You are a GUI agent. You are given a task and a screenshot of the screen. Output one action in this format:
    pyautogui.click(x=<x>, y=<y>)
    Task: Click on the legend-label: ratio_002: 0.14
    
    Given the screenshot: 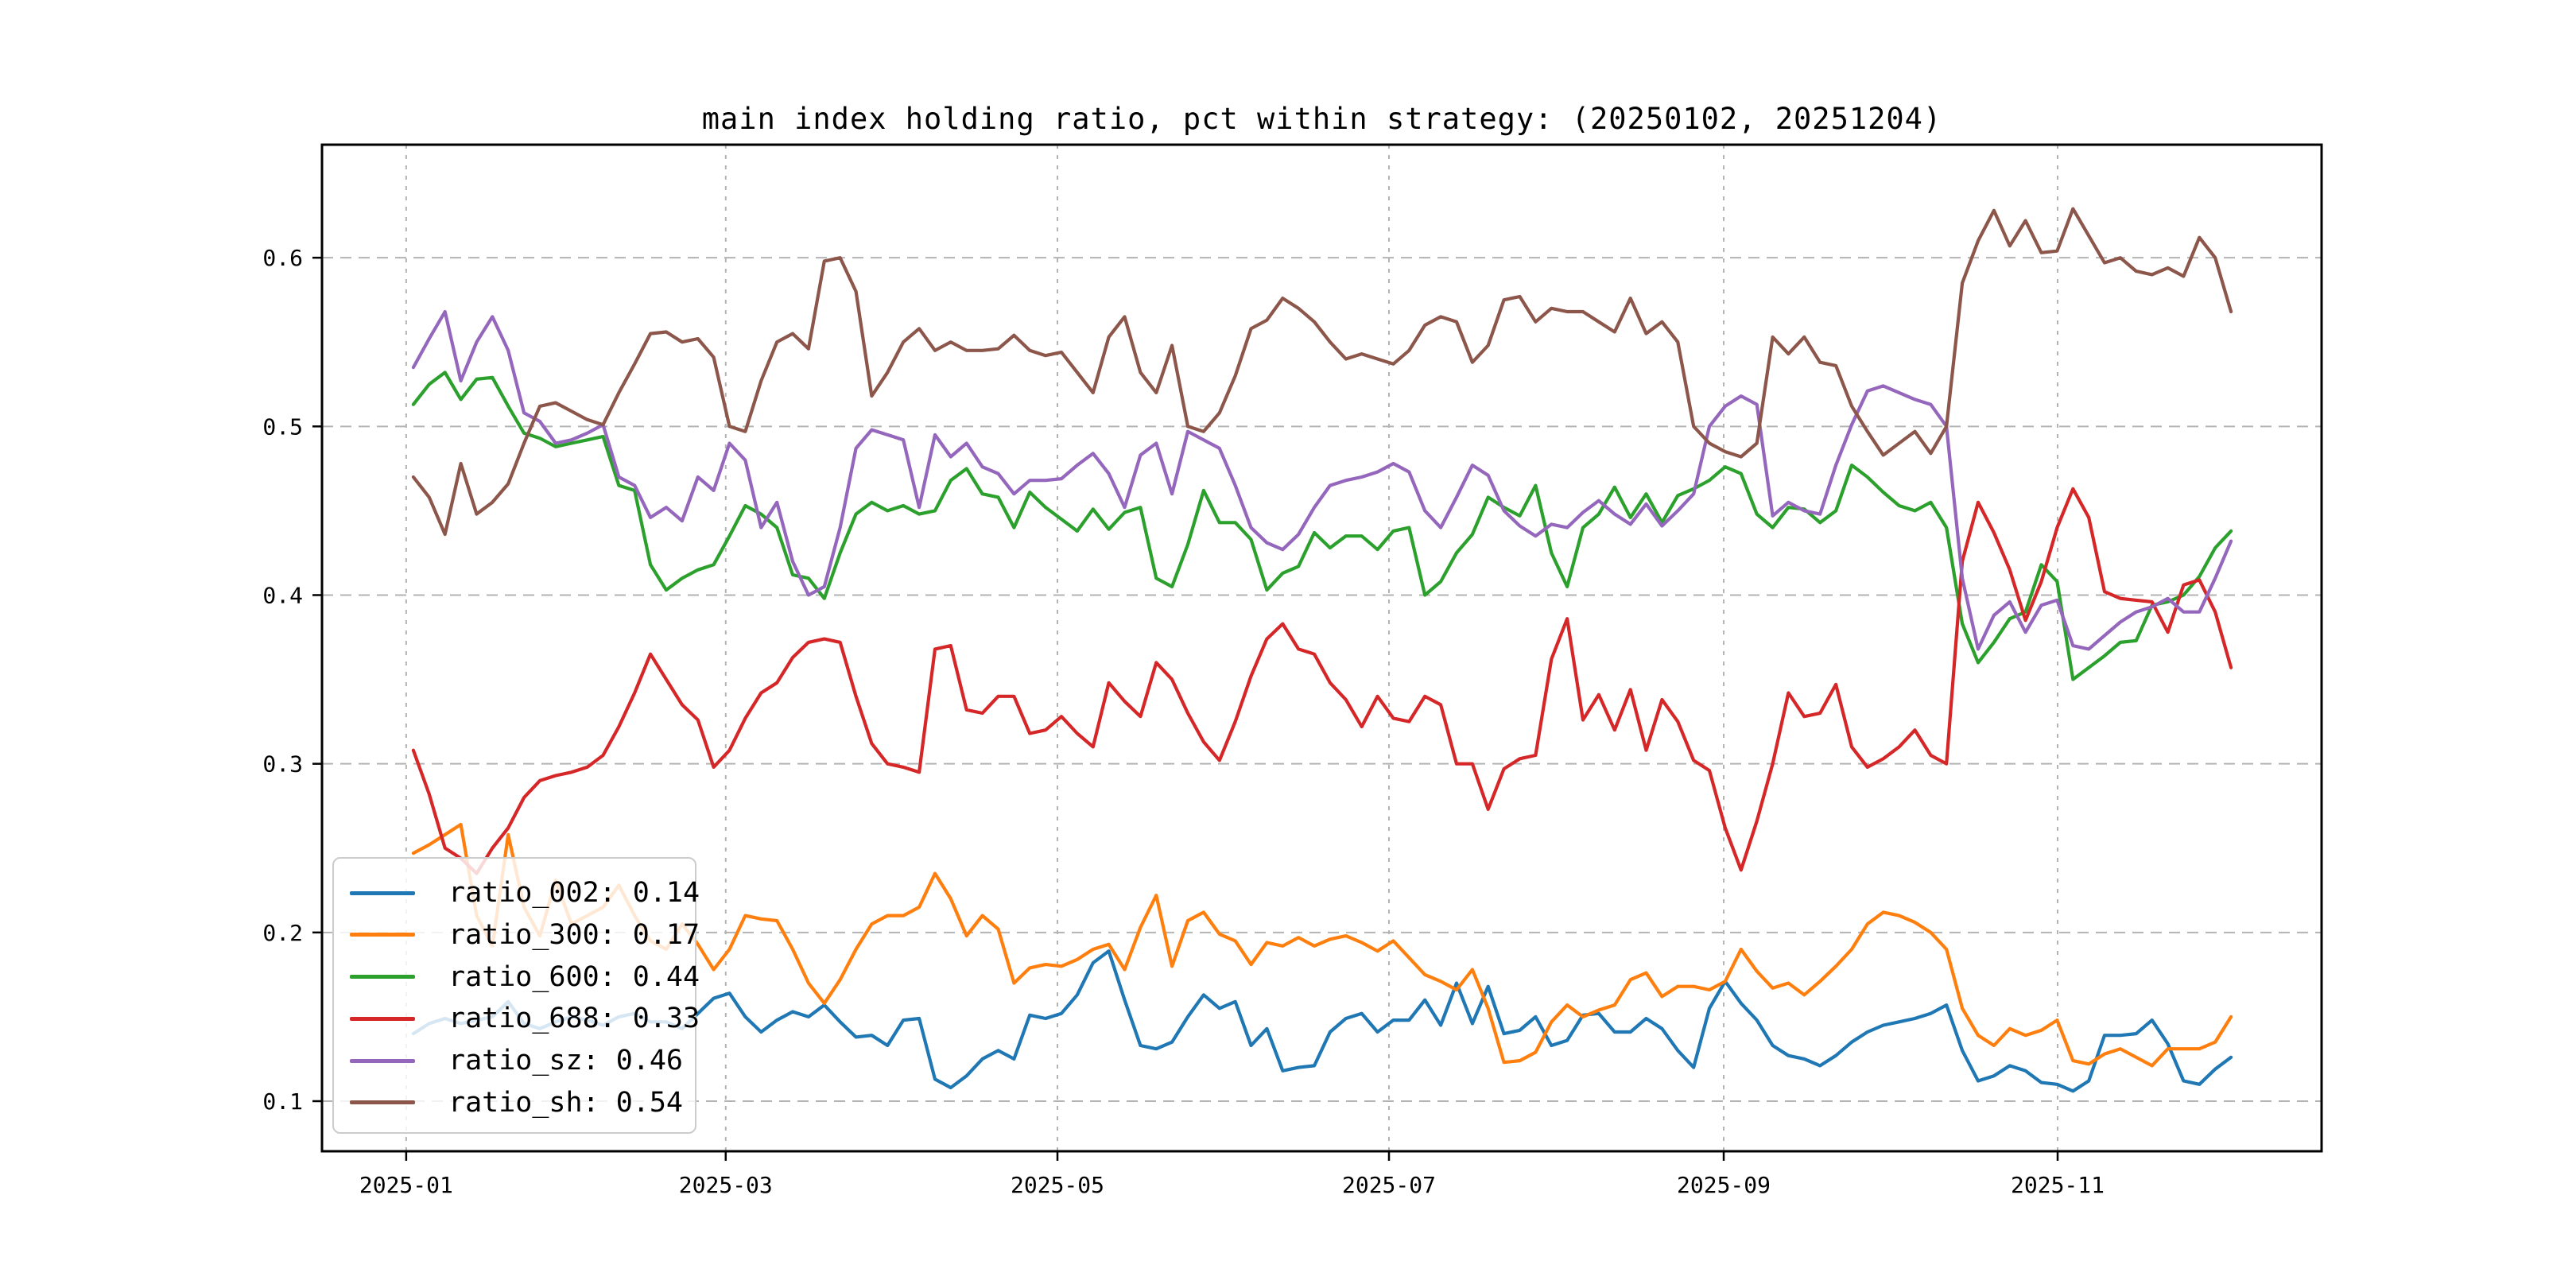 What is the action you would take?
    pyautogui.click(x=574, y=893)
    